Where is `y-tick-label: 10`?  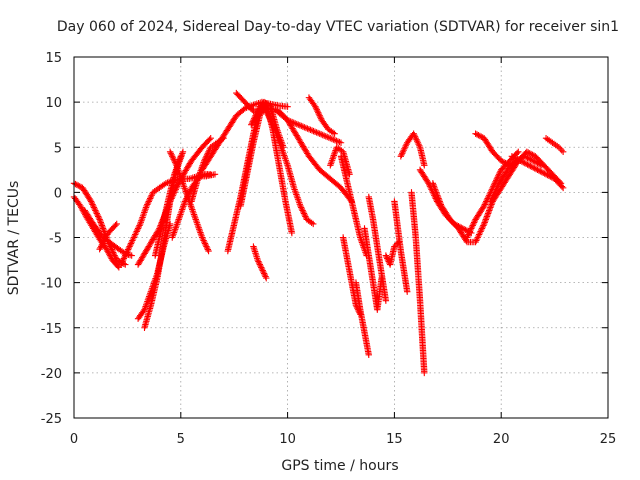
y-tick-label: 10 is located at coordinates (53, 103).